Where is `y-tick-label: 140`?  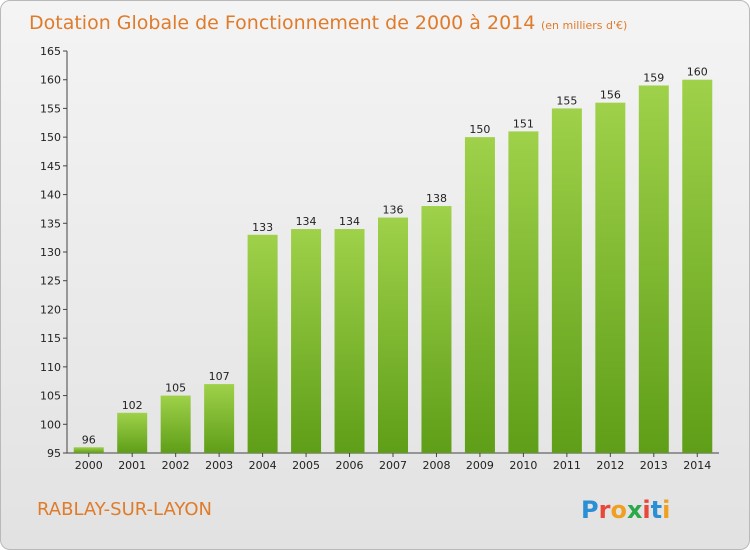 y-tick-label: 140 is located at coordinates (50, 195).